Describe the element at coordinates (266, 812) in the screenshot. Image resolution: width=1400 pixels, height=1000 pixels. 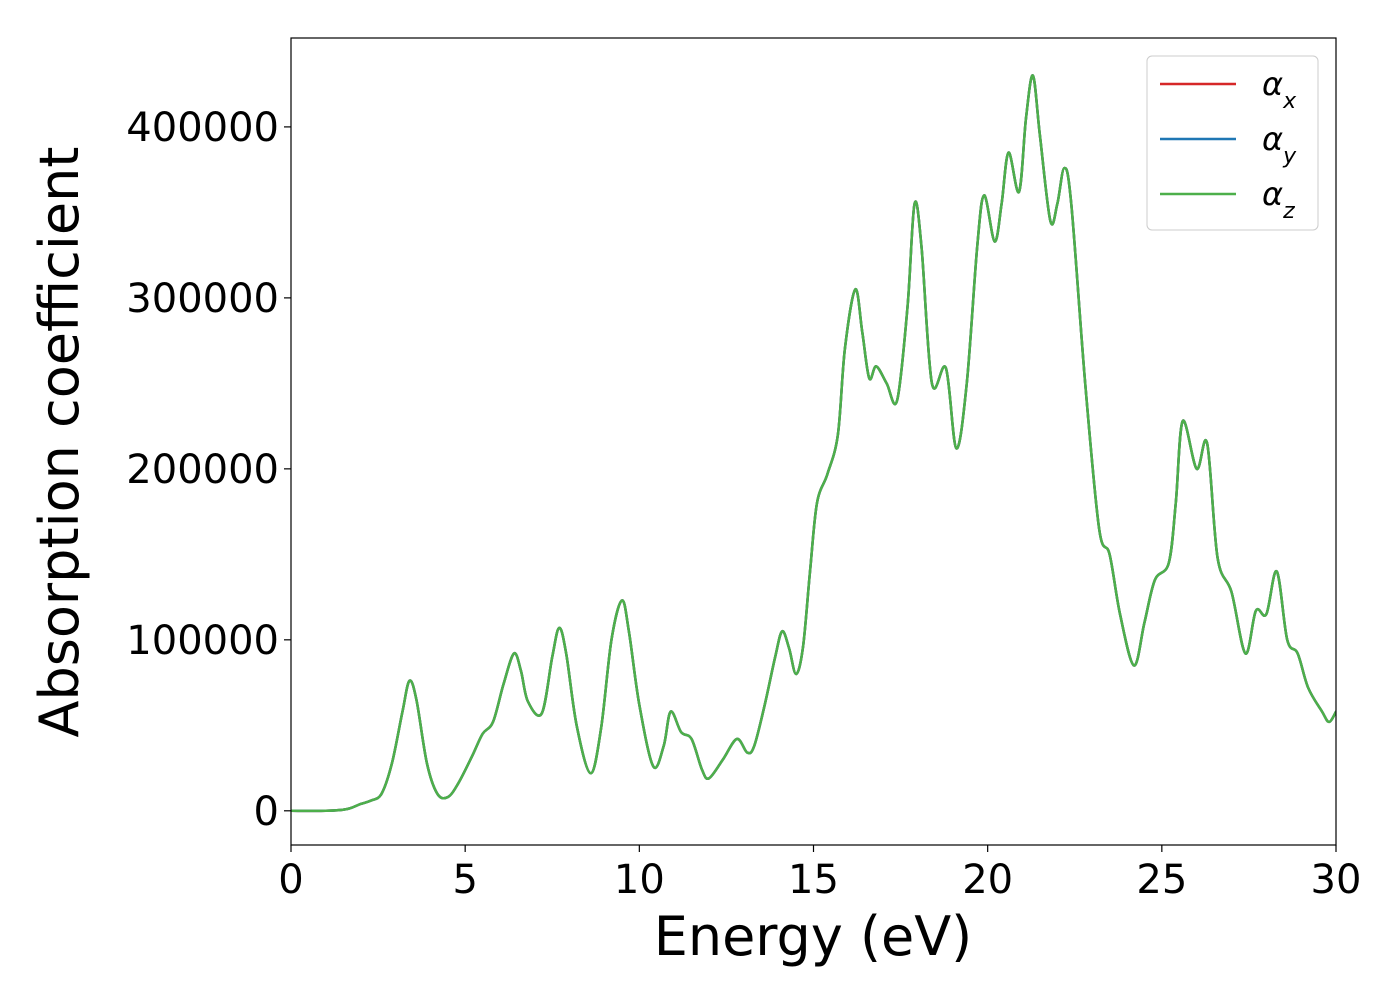
I see `y-tick-label: 0` at that location.